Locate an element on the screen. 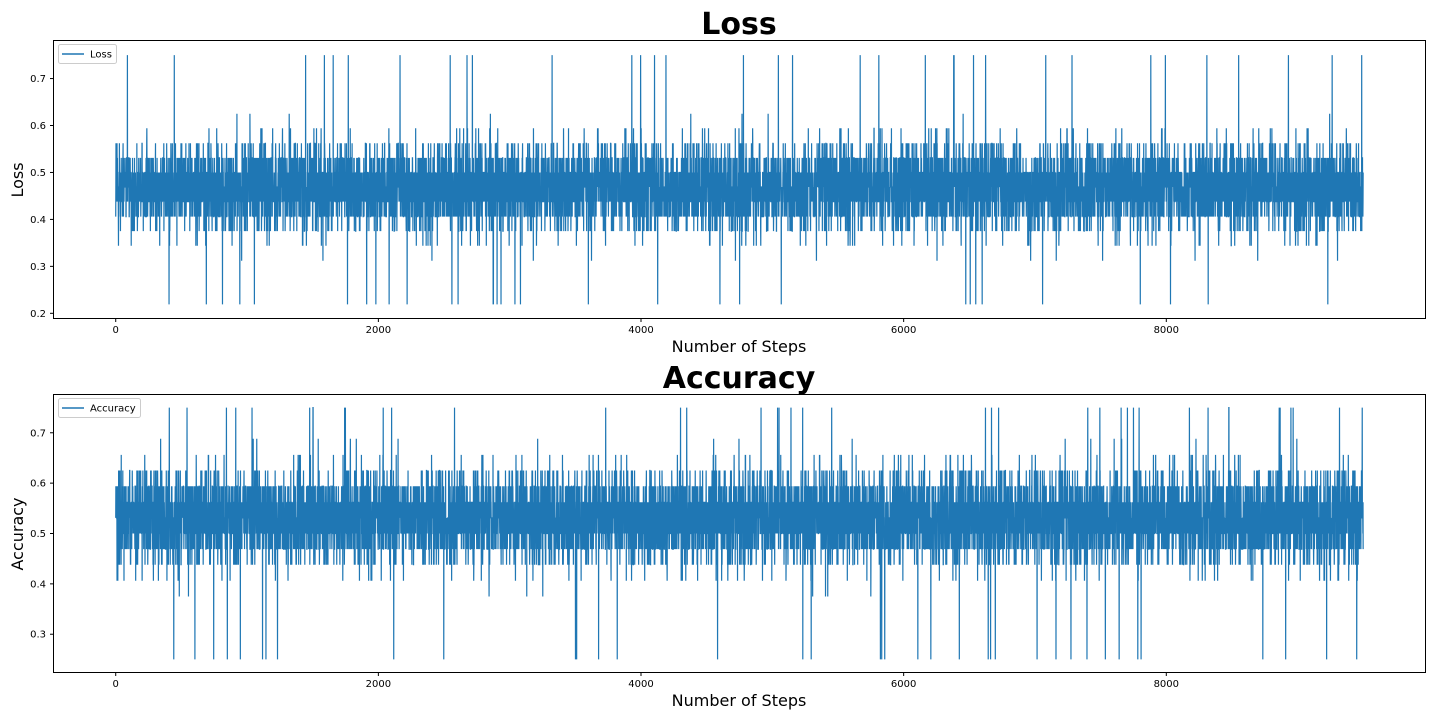 This screenshot has width=1440, height=720. accuracy-y-tick-label: 0.3 is located at coordinates (38, 635).